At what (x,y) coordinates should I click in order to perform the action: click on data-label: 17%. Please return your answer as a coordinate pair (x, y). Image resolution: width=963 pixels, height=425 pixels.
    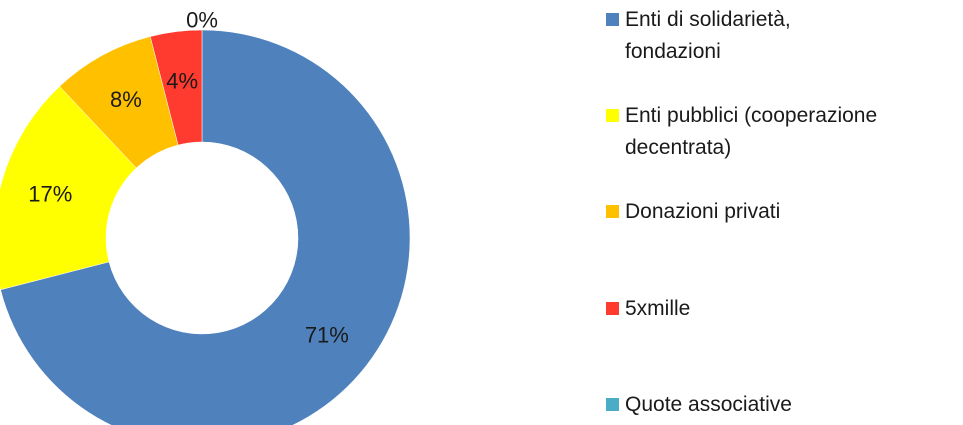
    Looking at the image, I should click on (50, 193).